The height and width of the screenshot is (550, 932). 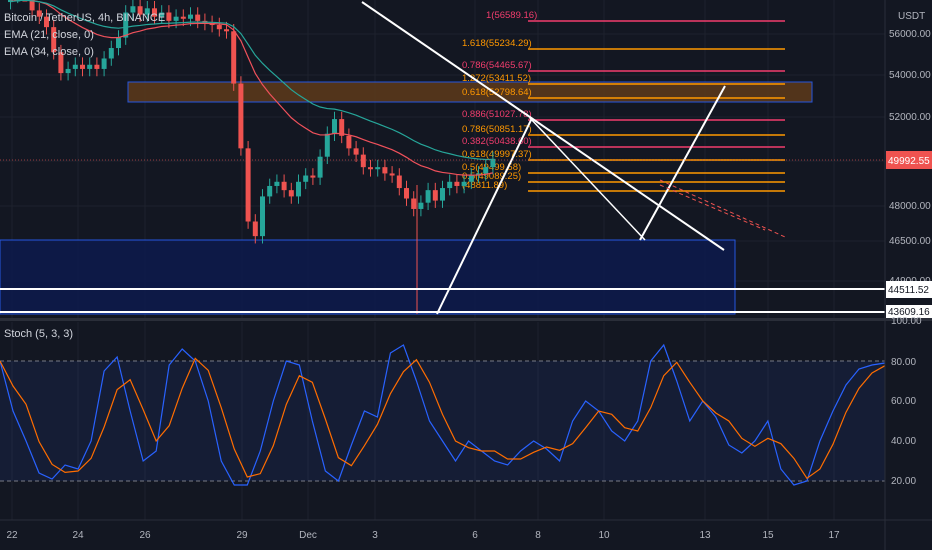 What do you see at coordinates (903, 441) in the screenshot?
I see `stoch-tick-3: 40.00` at bounding box center [903, 441].